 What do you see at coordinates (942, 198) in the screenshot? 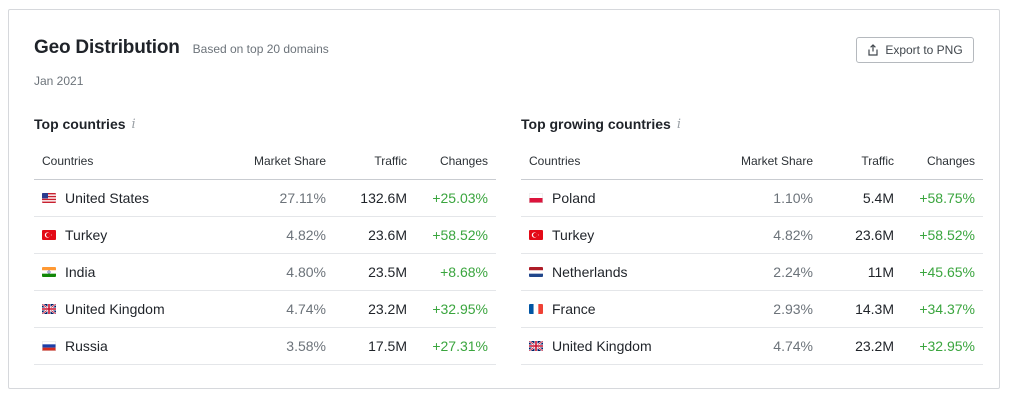
I see `change-cell: +58.75%` at bounding box center [942, 198].